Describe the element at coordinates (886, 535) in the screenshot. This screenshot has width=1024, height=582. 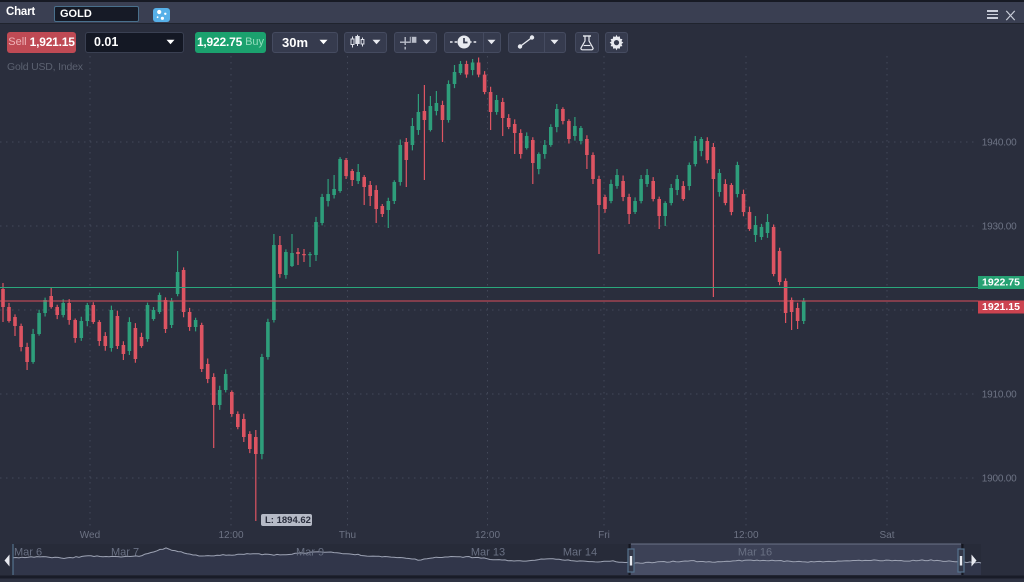
I see `svg-text: Sat` at that location.